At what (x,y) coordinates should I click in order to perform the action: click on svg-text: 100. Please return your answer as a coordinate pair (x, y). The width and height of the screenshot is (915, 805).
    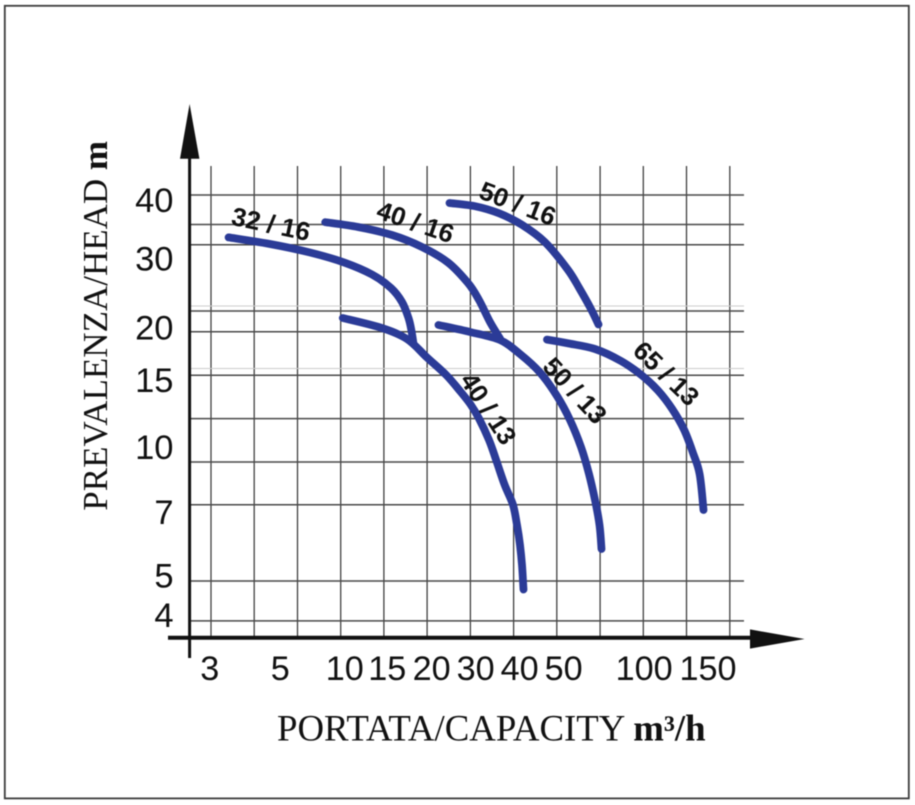
    Looking at the image, I should click on (644, 669).